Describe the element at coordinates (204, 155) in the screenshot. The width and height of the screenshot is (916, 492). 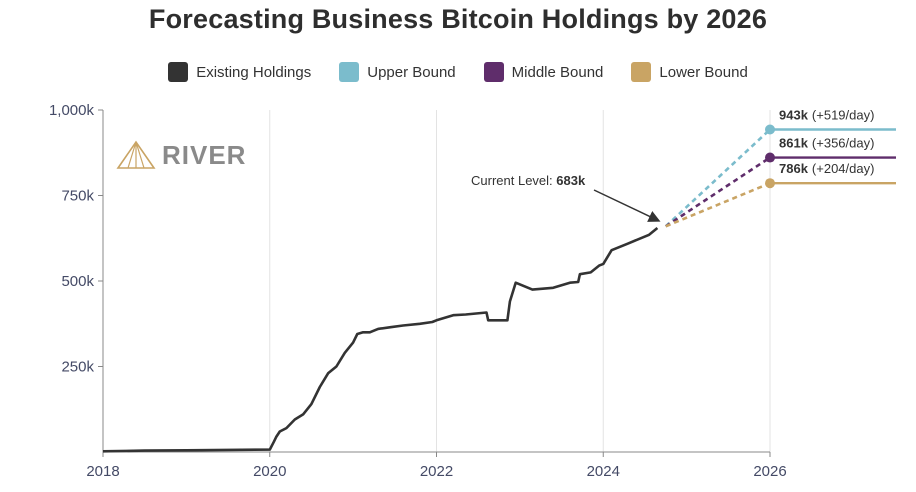
I see `logo-text: RIVER` at that location.